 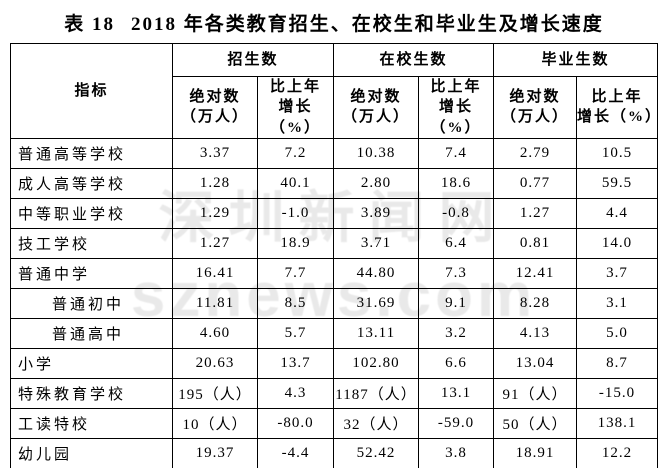 I want to click on table-row: 技工学校 1.27 18.9 3.71 6.4 0.81 14.0, so click(x=334, y=243).